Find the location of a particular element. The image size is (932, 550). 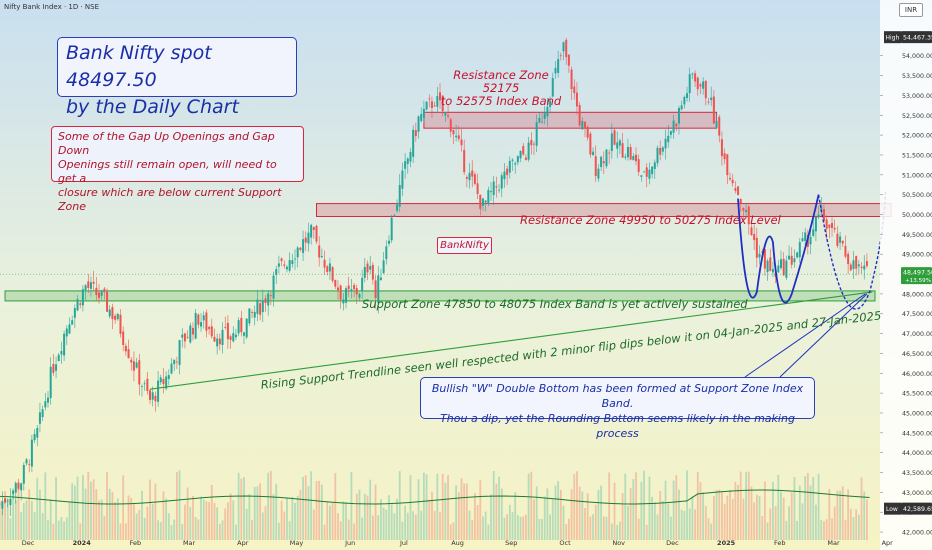

low-value: 42,589.65 is located at coordinates (917, 509).